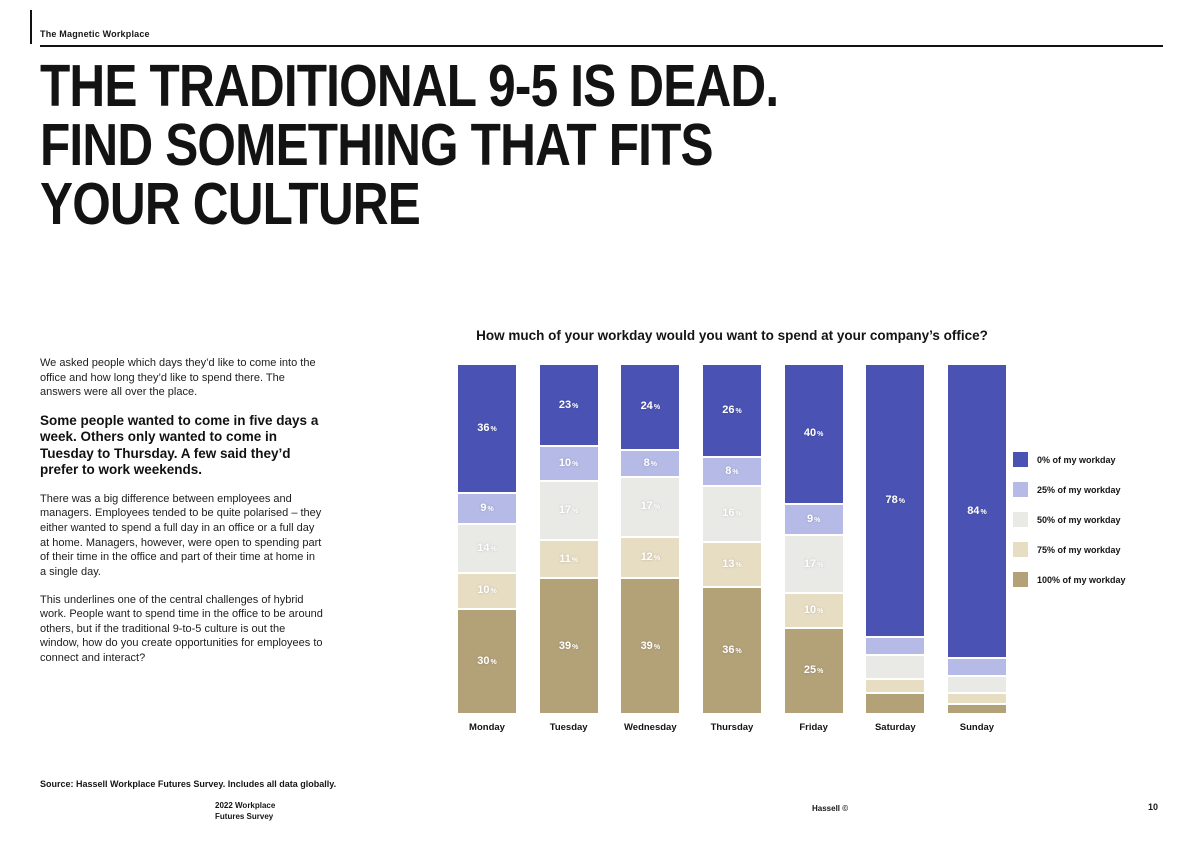  Describe the element at coordinates (245, 805) in the screenshot. I see `footer-survey-line-1: 2022 Workplace` at that location.